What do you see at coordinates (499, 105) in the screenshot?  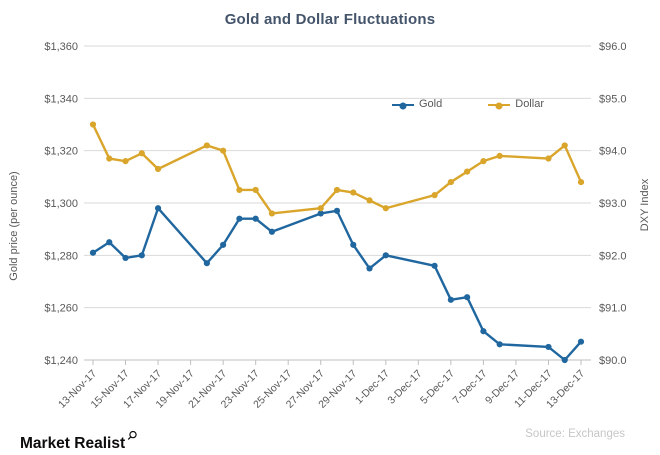 I see `dollar-series-swatch` at bounding box center [499, 105].